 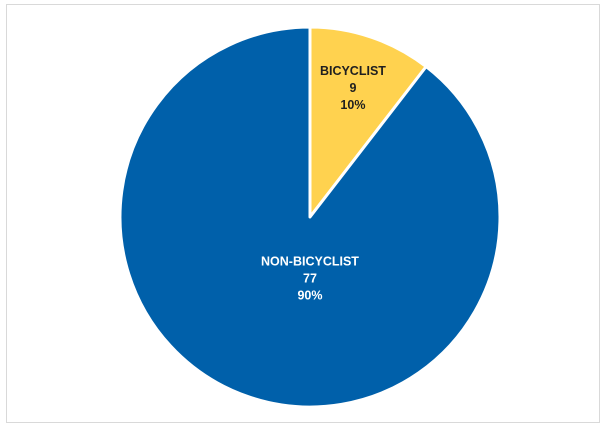 I want to click on slice-percent-non-bicyclist: 90%, so click(x=309, y=296).